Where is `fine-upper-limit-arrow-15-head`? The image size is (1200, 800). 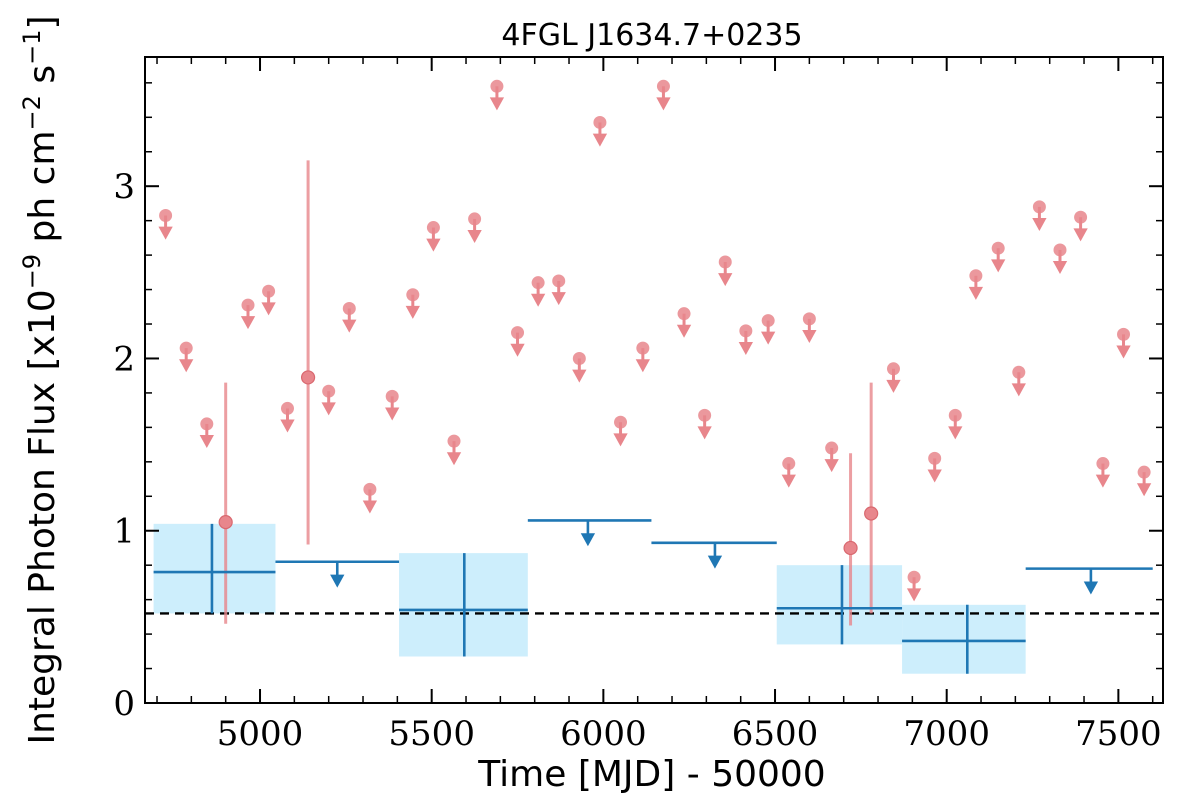
fine-upper-limit-arrow-15-head is located at coordinates (517, 350).